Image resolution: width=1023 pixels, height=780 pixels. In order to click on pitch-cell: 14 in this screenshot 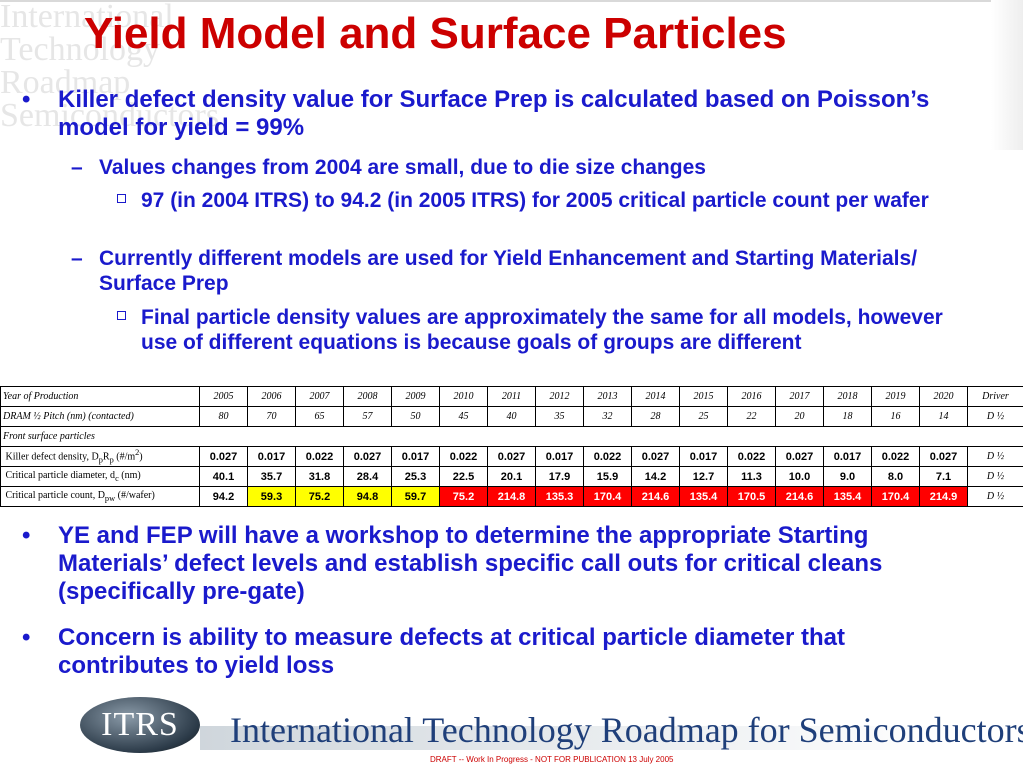, I will do `click(943, 416)`.